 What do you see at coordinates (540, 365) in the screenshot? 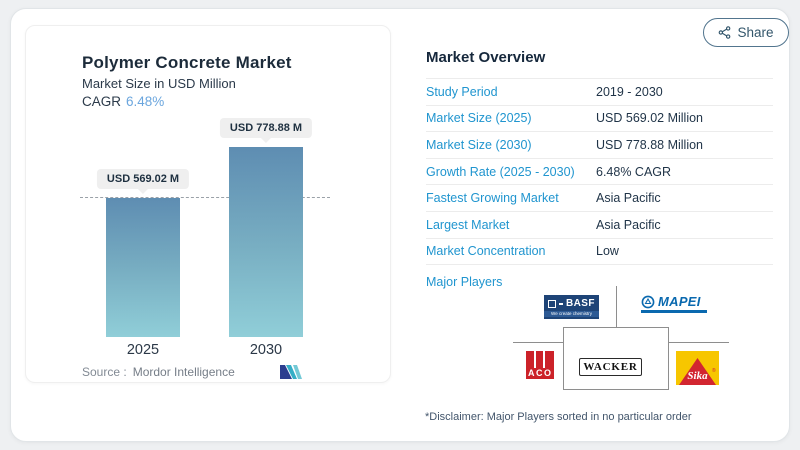
I see `aco-logo: ACO` at bounding box center [540, 365].